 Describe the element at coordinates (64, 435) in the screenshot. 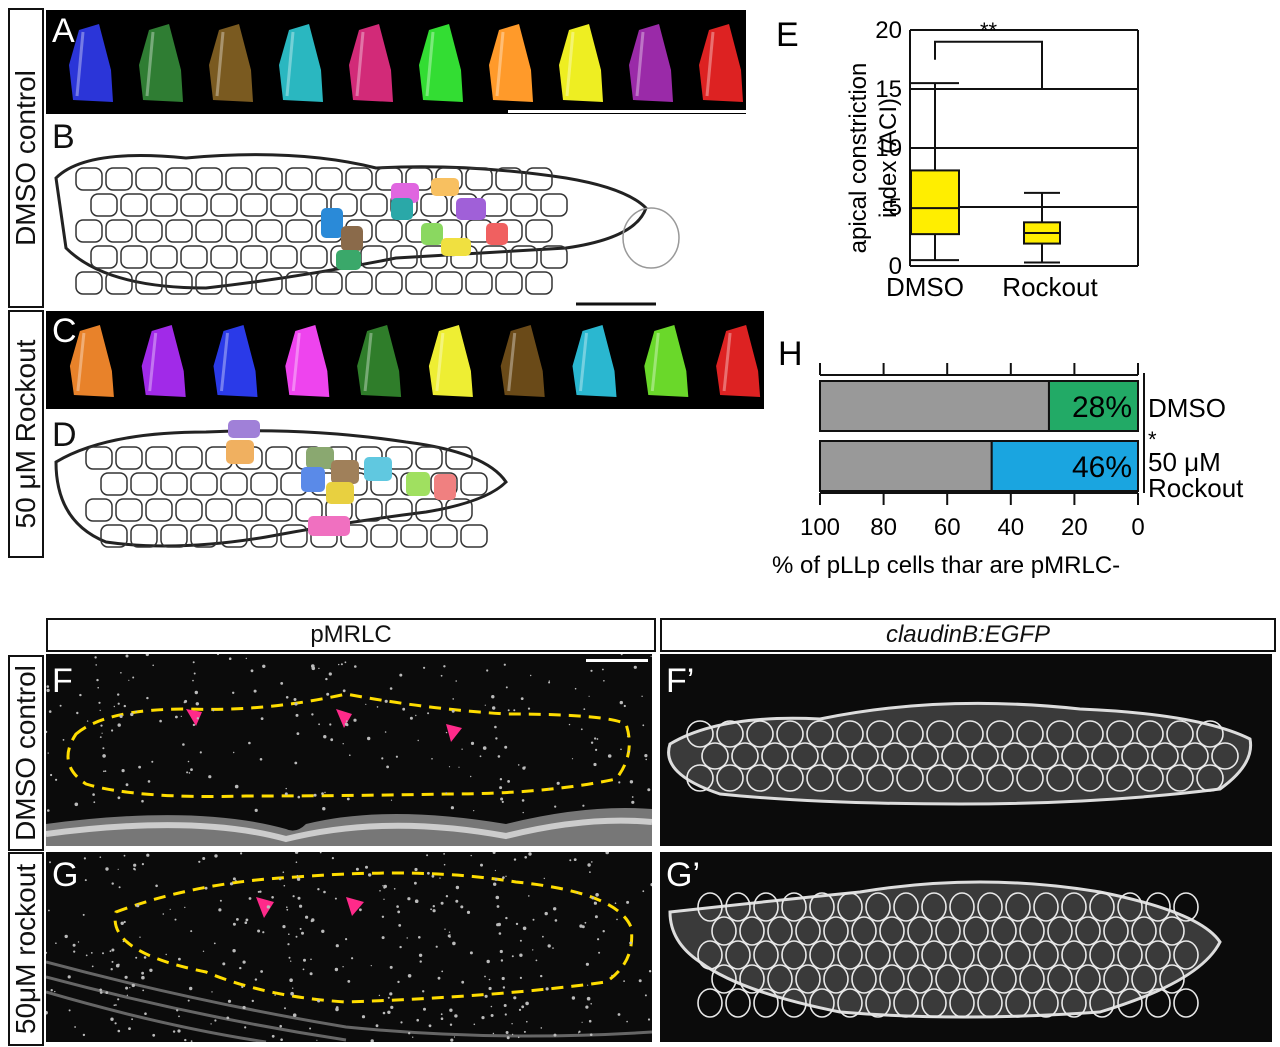

I see `panel-label-d: D` at that location.